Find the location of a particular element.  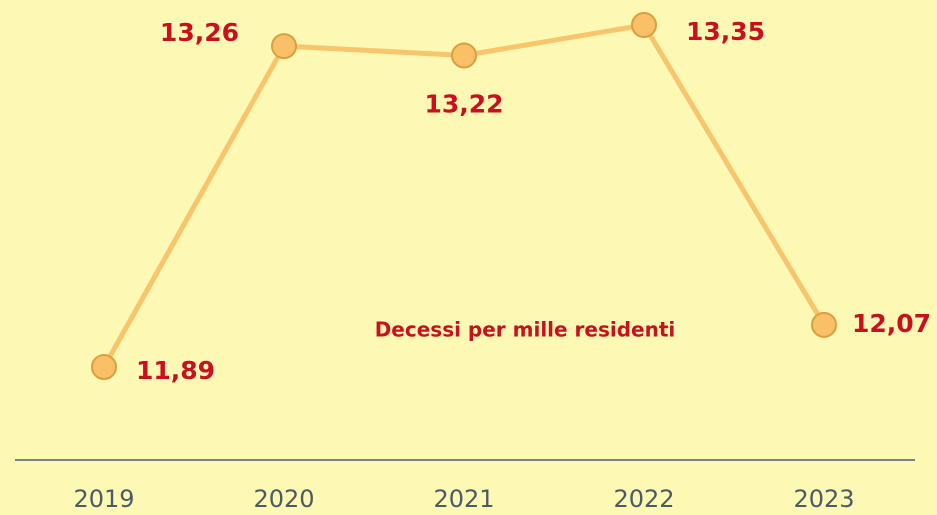

x-tick-label: 2023 is located at coordinates (823, 499).